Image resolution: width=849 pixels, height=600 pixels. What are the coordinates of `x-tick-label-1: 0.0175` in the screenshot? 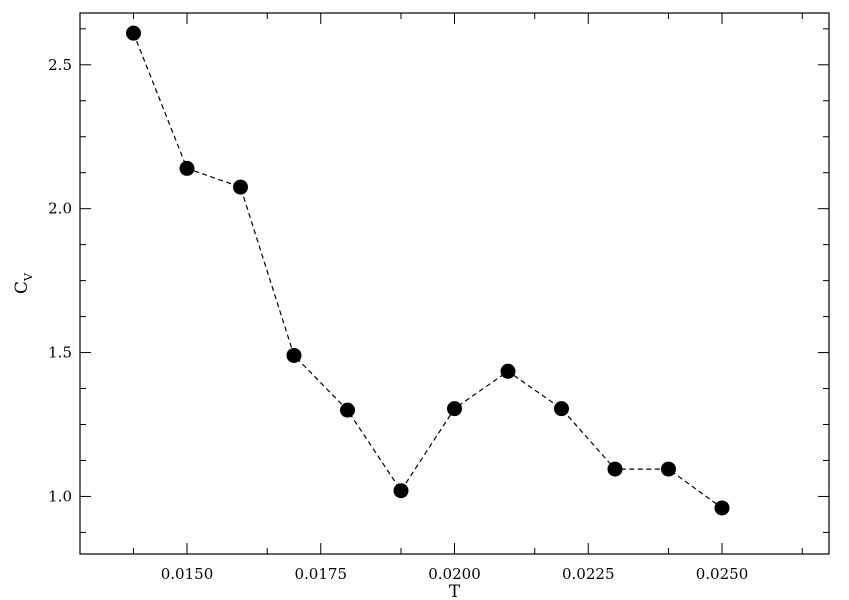 It's located at (321, 574).